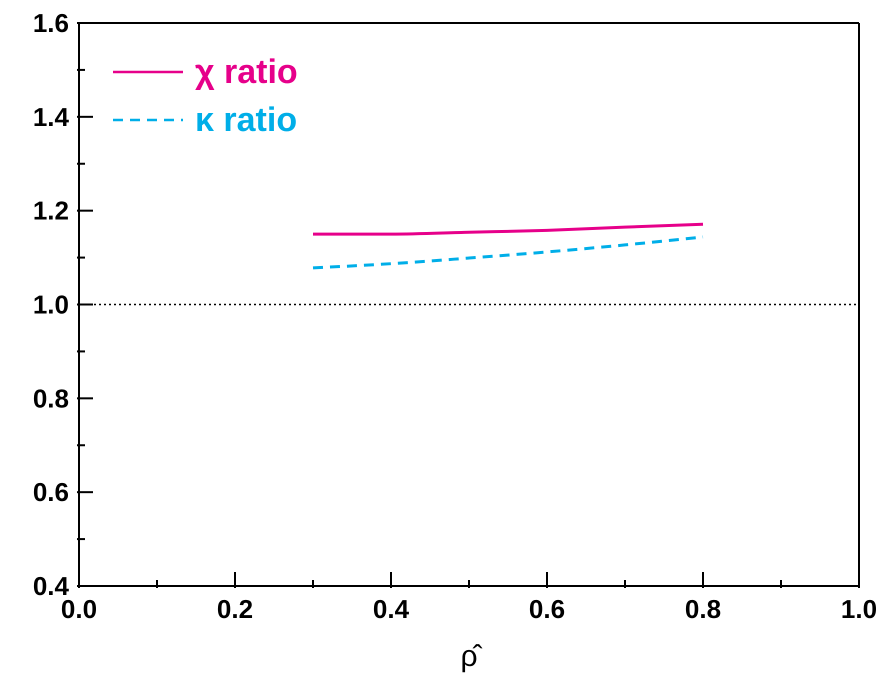 This screenshot has width=896, height=688. What do you see at coordinates (246, 72) in the screenshot?
I see `legend-label: χ ratio` at bounding box center [246, 72].